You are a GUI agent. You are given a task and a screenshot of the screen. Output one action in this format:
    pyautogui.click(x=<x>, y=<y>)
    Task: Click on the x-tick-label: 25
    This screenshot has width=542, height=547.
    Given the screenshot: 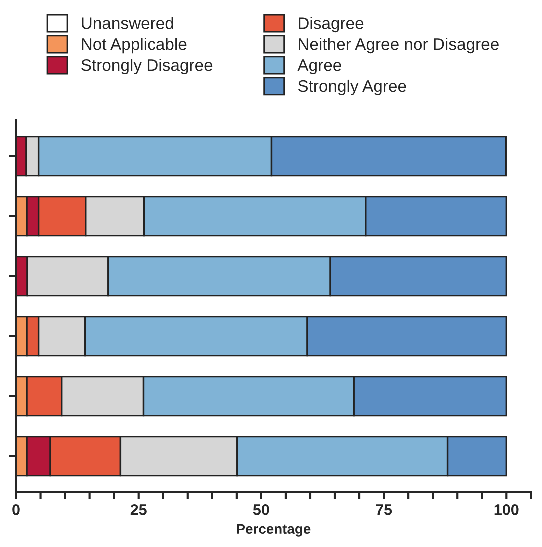 What is the action you would take?
    pyautogui.click(x=138, y=510)
    